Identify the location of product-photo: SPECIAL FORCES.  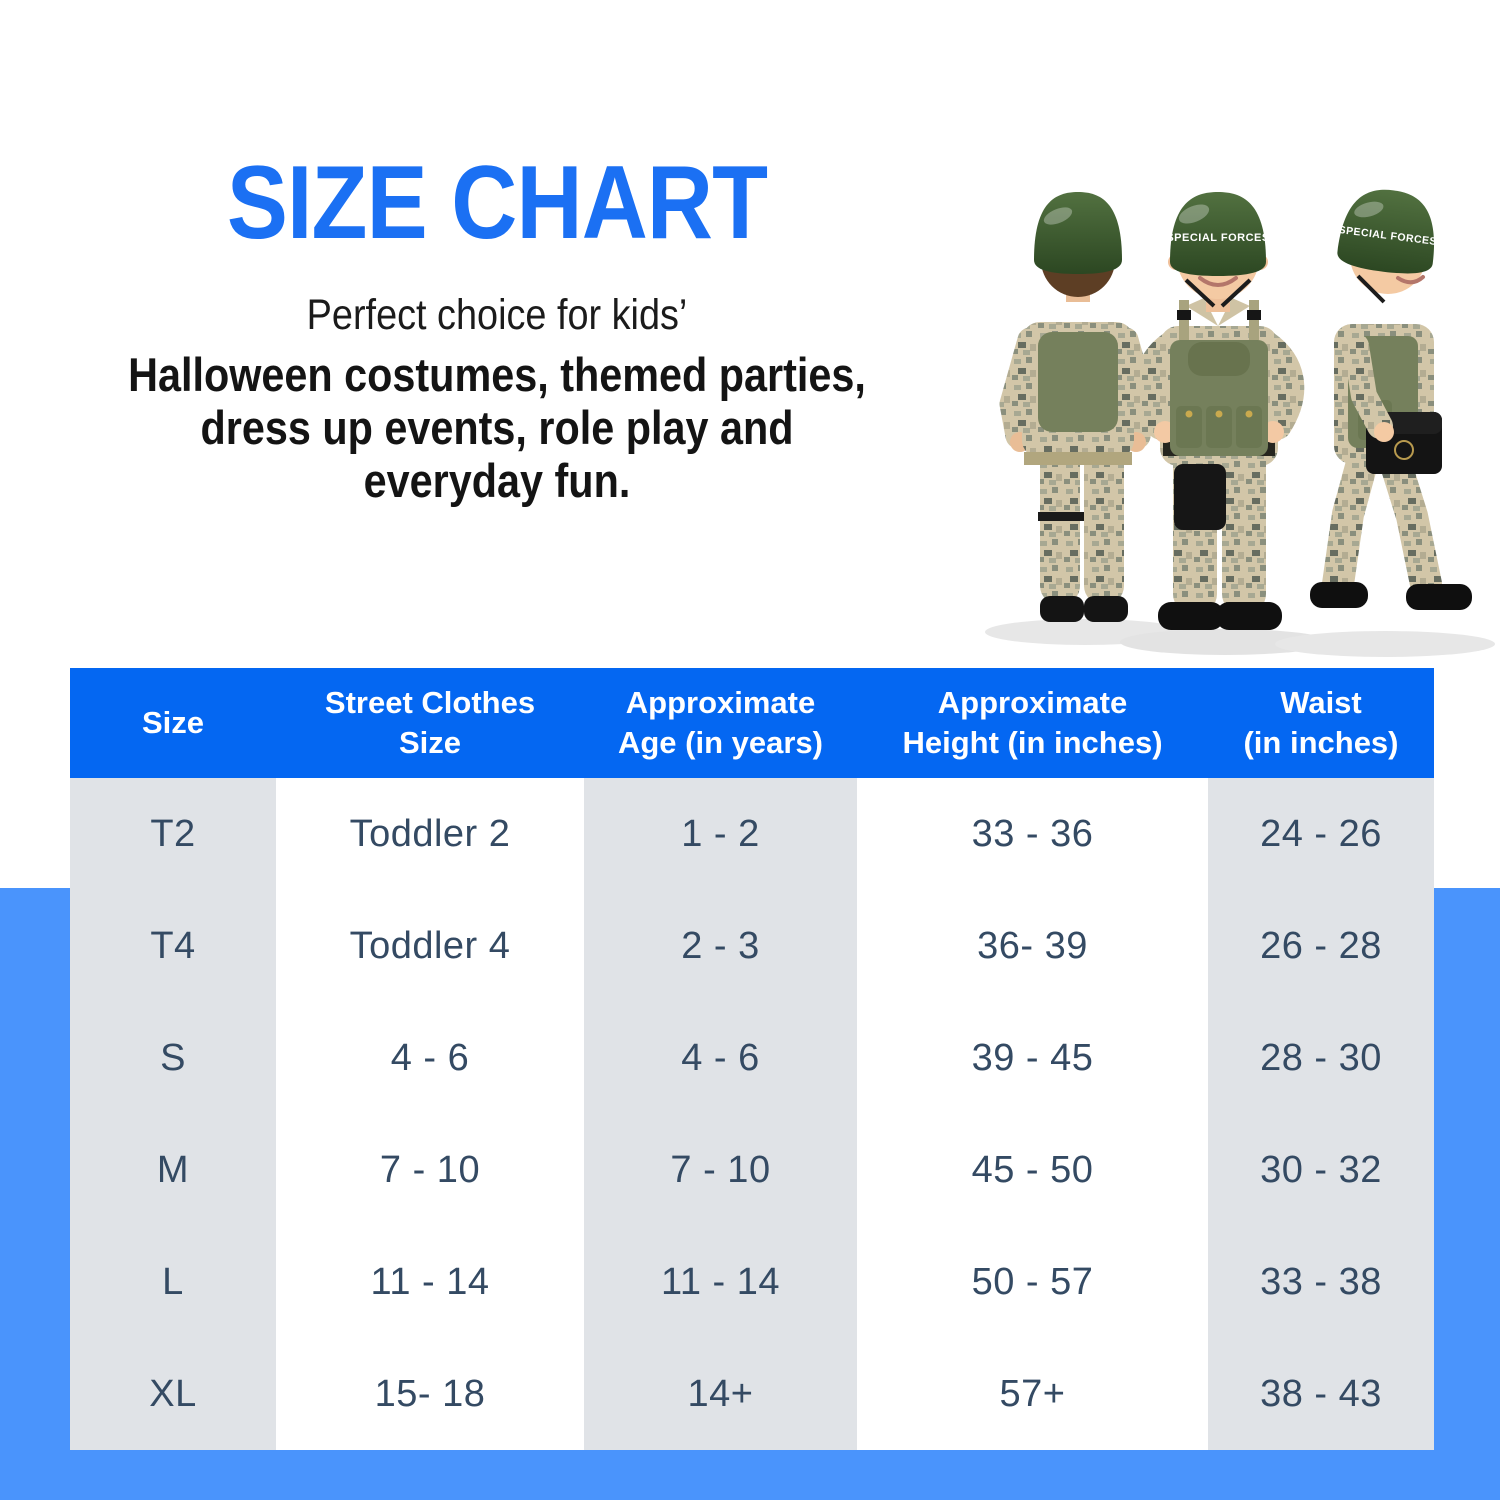
(1230, 355).